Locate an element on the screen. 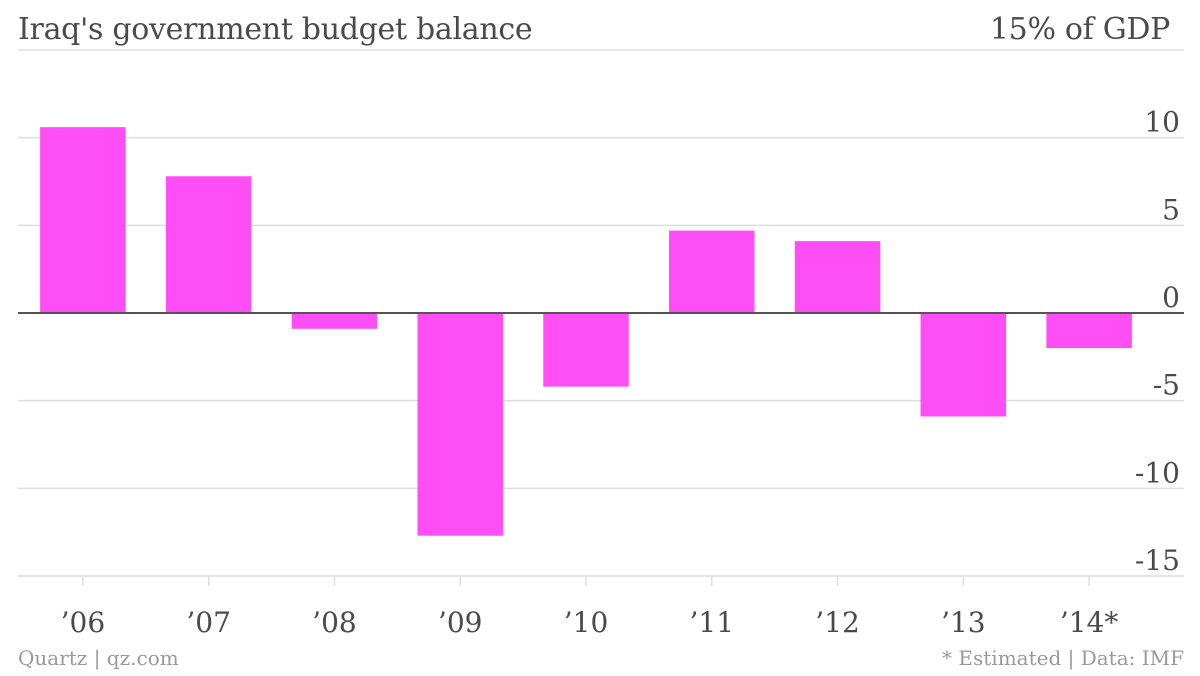 The image size is (1200, 676). y-tick-label: -5 is located at coordinates (1166, 385).